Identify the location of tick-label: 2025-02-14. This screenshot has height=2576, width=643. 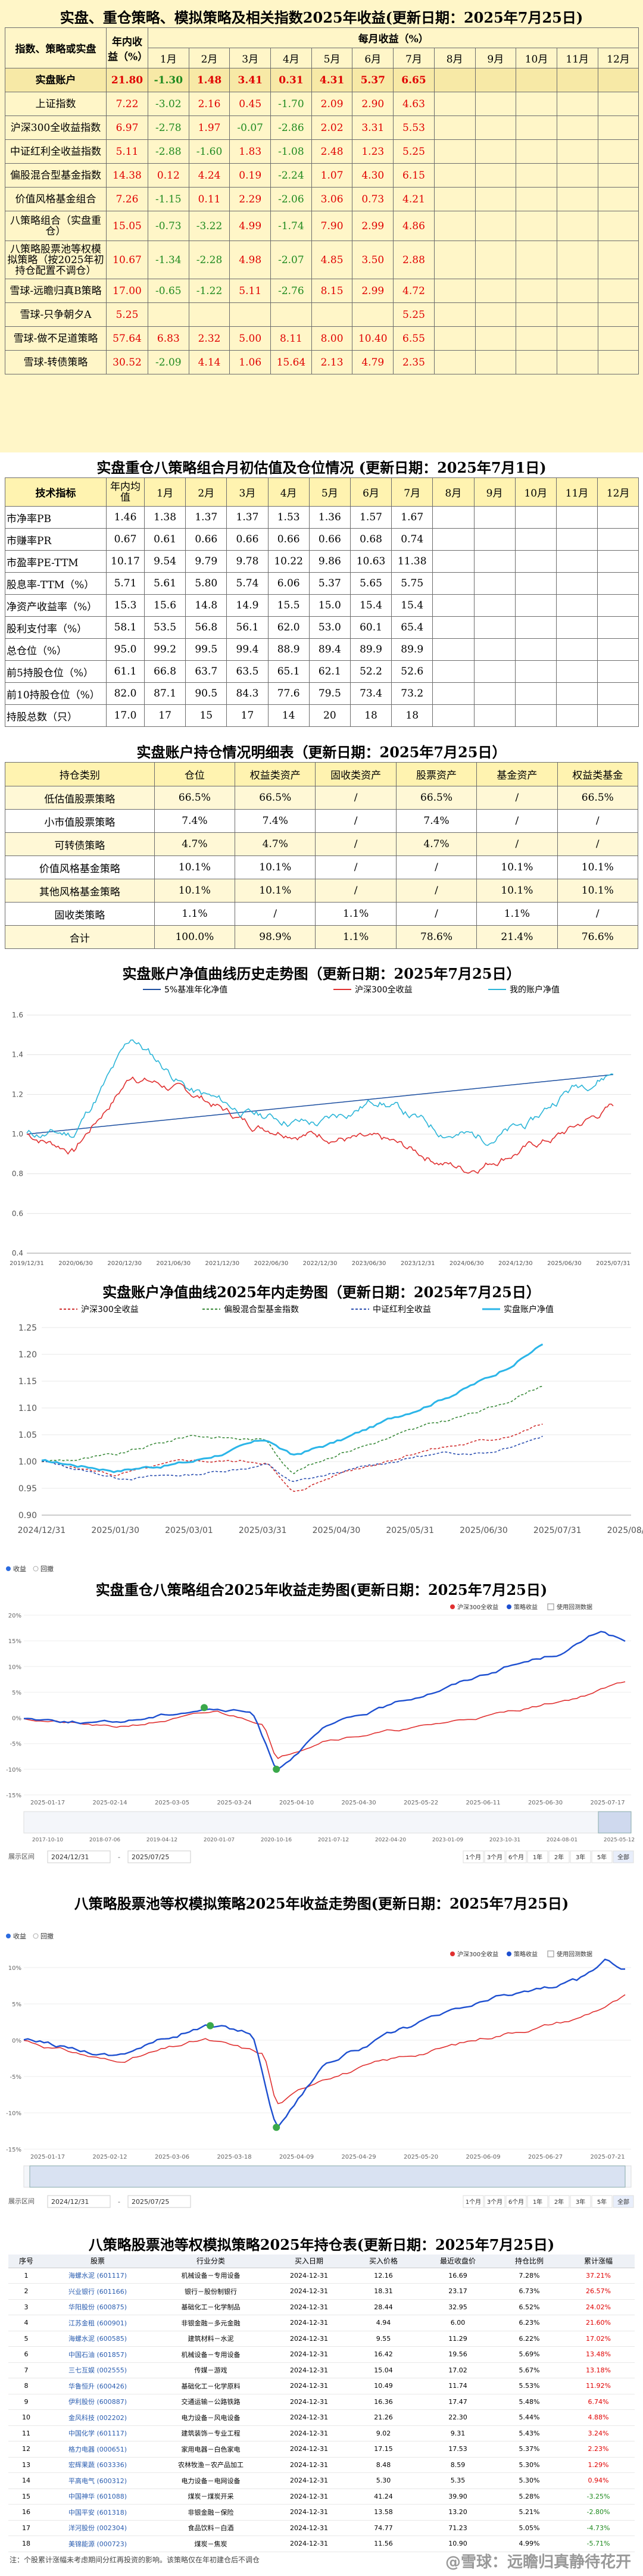
(109, 1803).